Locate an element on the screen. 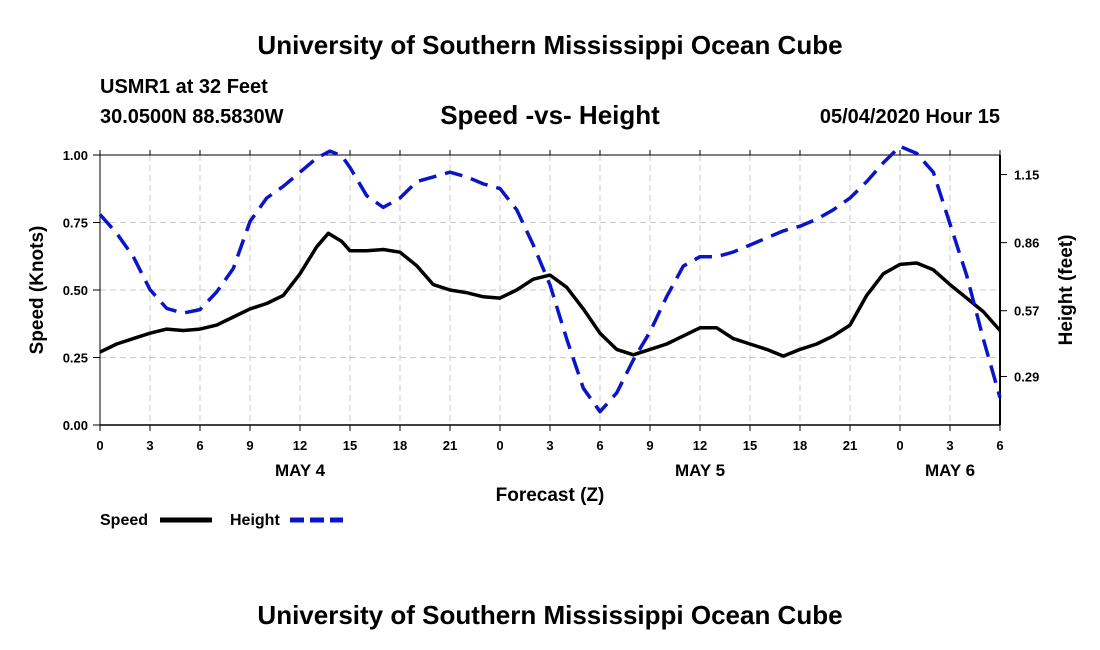  station-label: USMR1 at 32 Feet is located at coordinates (184, 87).